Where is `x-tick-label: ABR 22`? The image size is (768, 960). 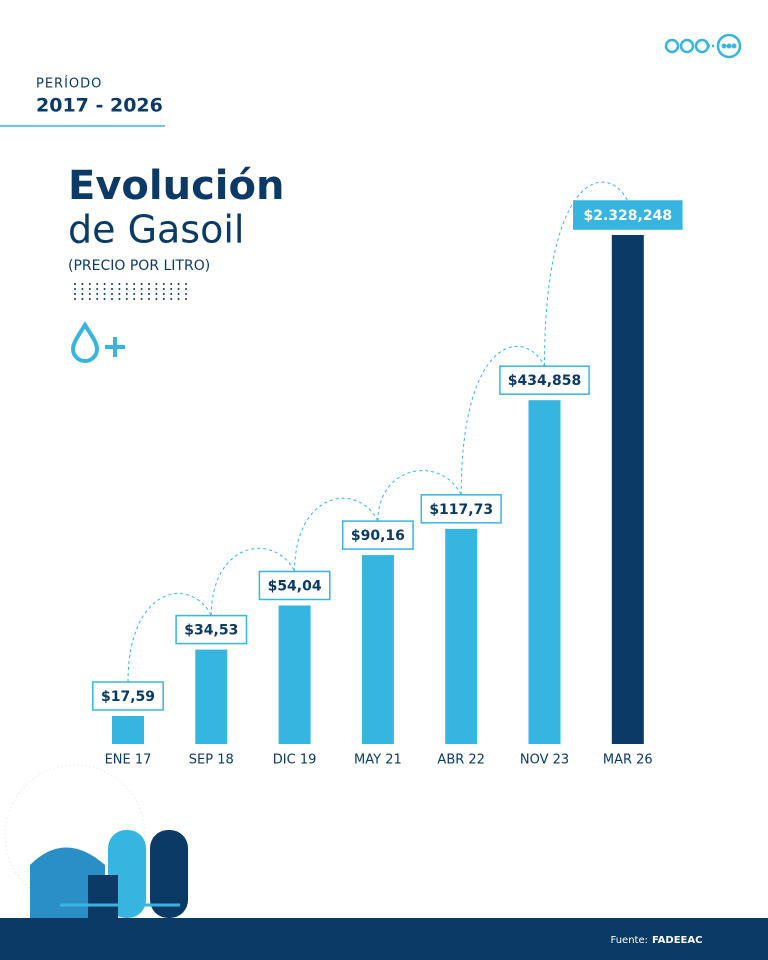 x-tick-label: ABR 22 is located at coordinates (461, 760).